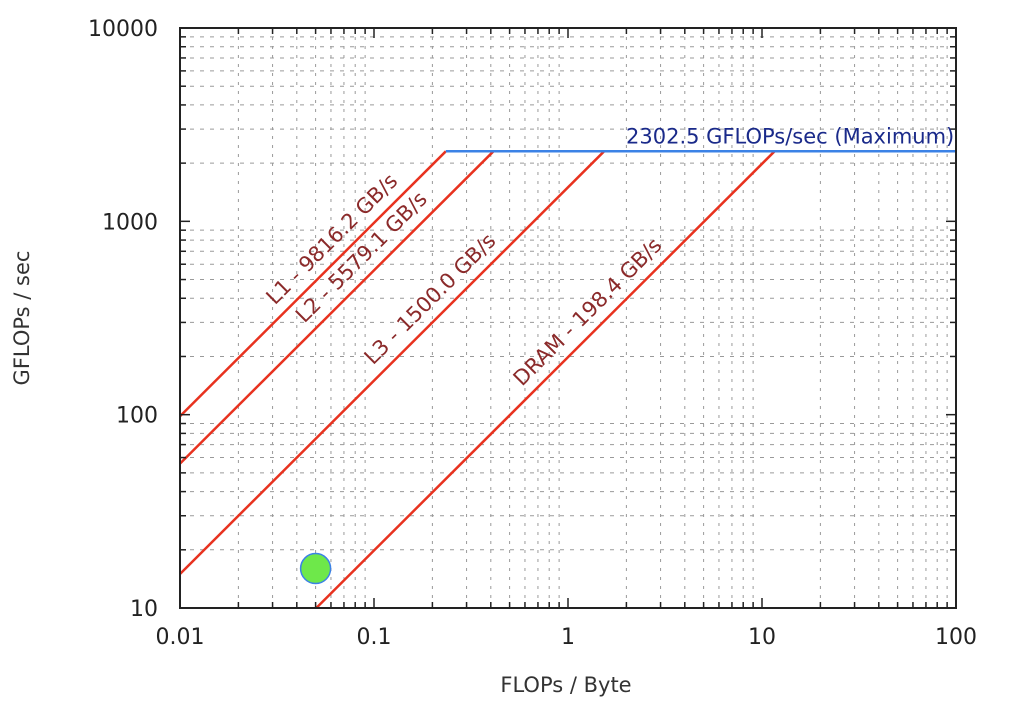 This screenshot has height=706, width=1024. Describe the element at coordinates (565, 685) in the screenshot. I see `x-axis-title: FLOPs / Byte` at that location.